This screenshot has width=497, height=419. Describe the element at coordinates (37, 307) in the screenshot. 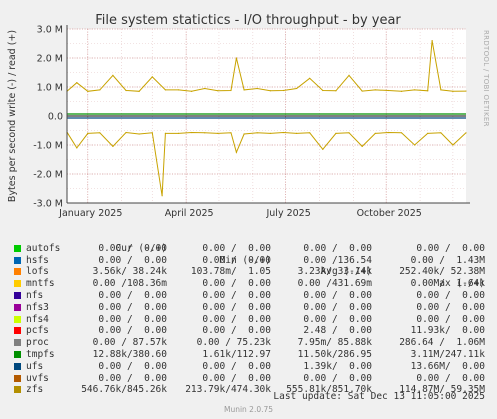

I see `legend-name: nfs3` at that location.